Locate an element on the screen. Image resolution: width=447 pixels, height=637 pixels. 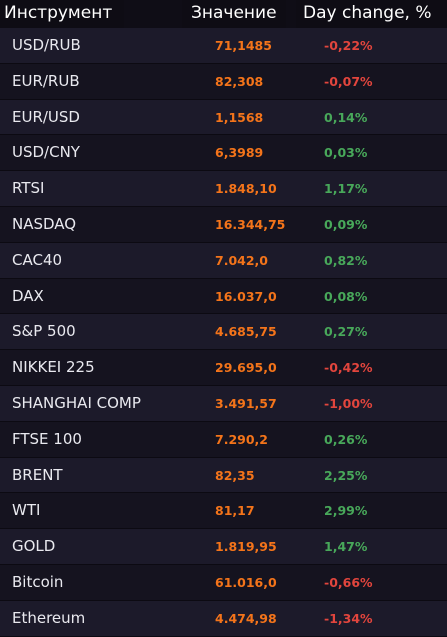
table-row: S&P 500 4.685,75 0,27% is located at coordinates (223, 332).